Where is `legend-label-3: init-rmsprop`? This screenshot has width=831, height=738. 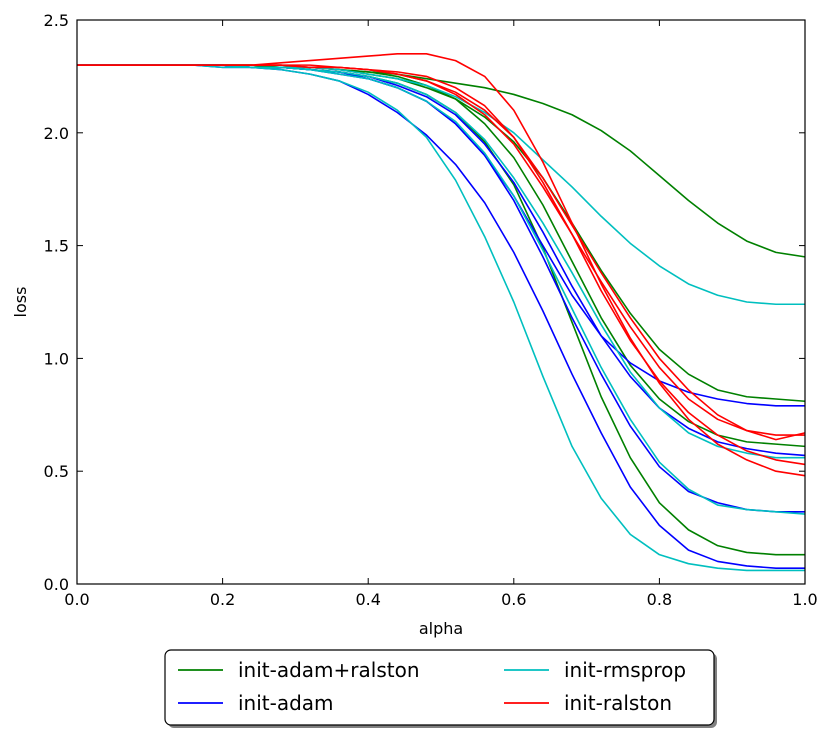 legend-label-3: init-rmsprop is located at coordinates (625, 670).